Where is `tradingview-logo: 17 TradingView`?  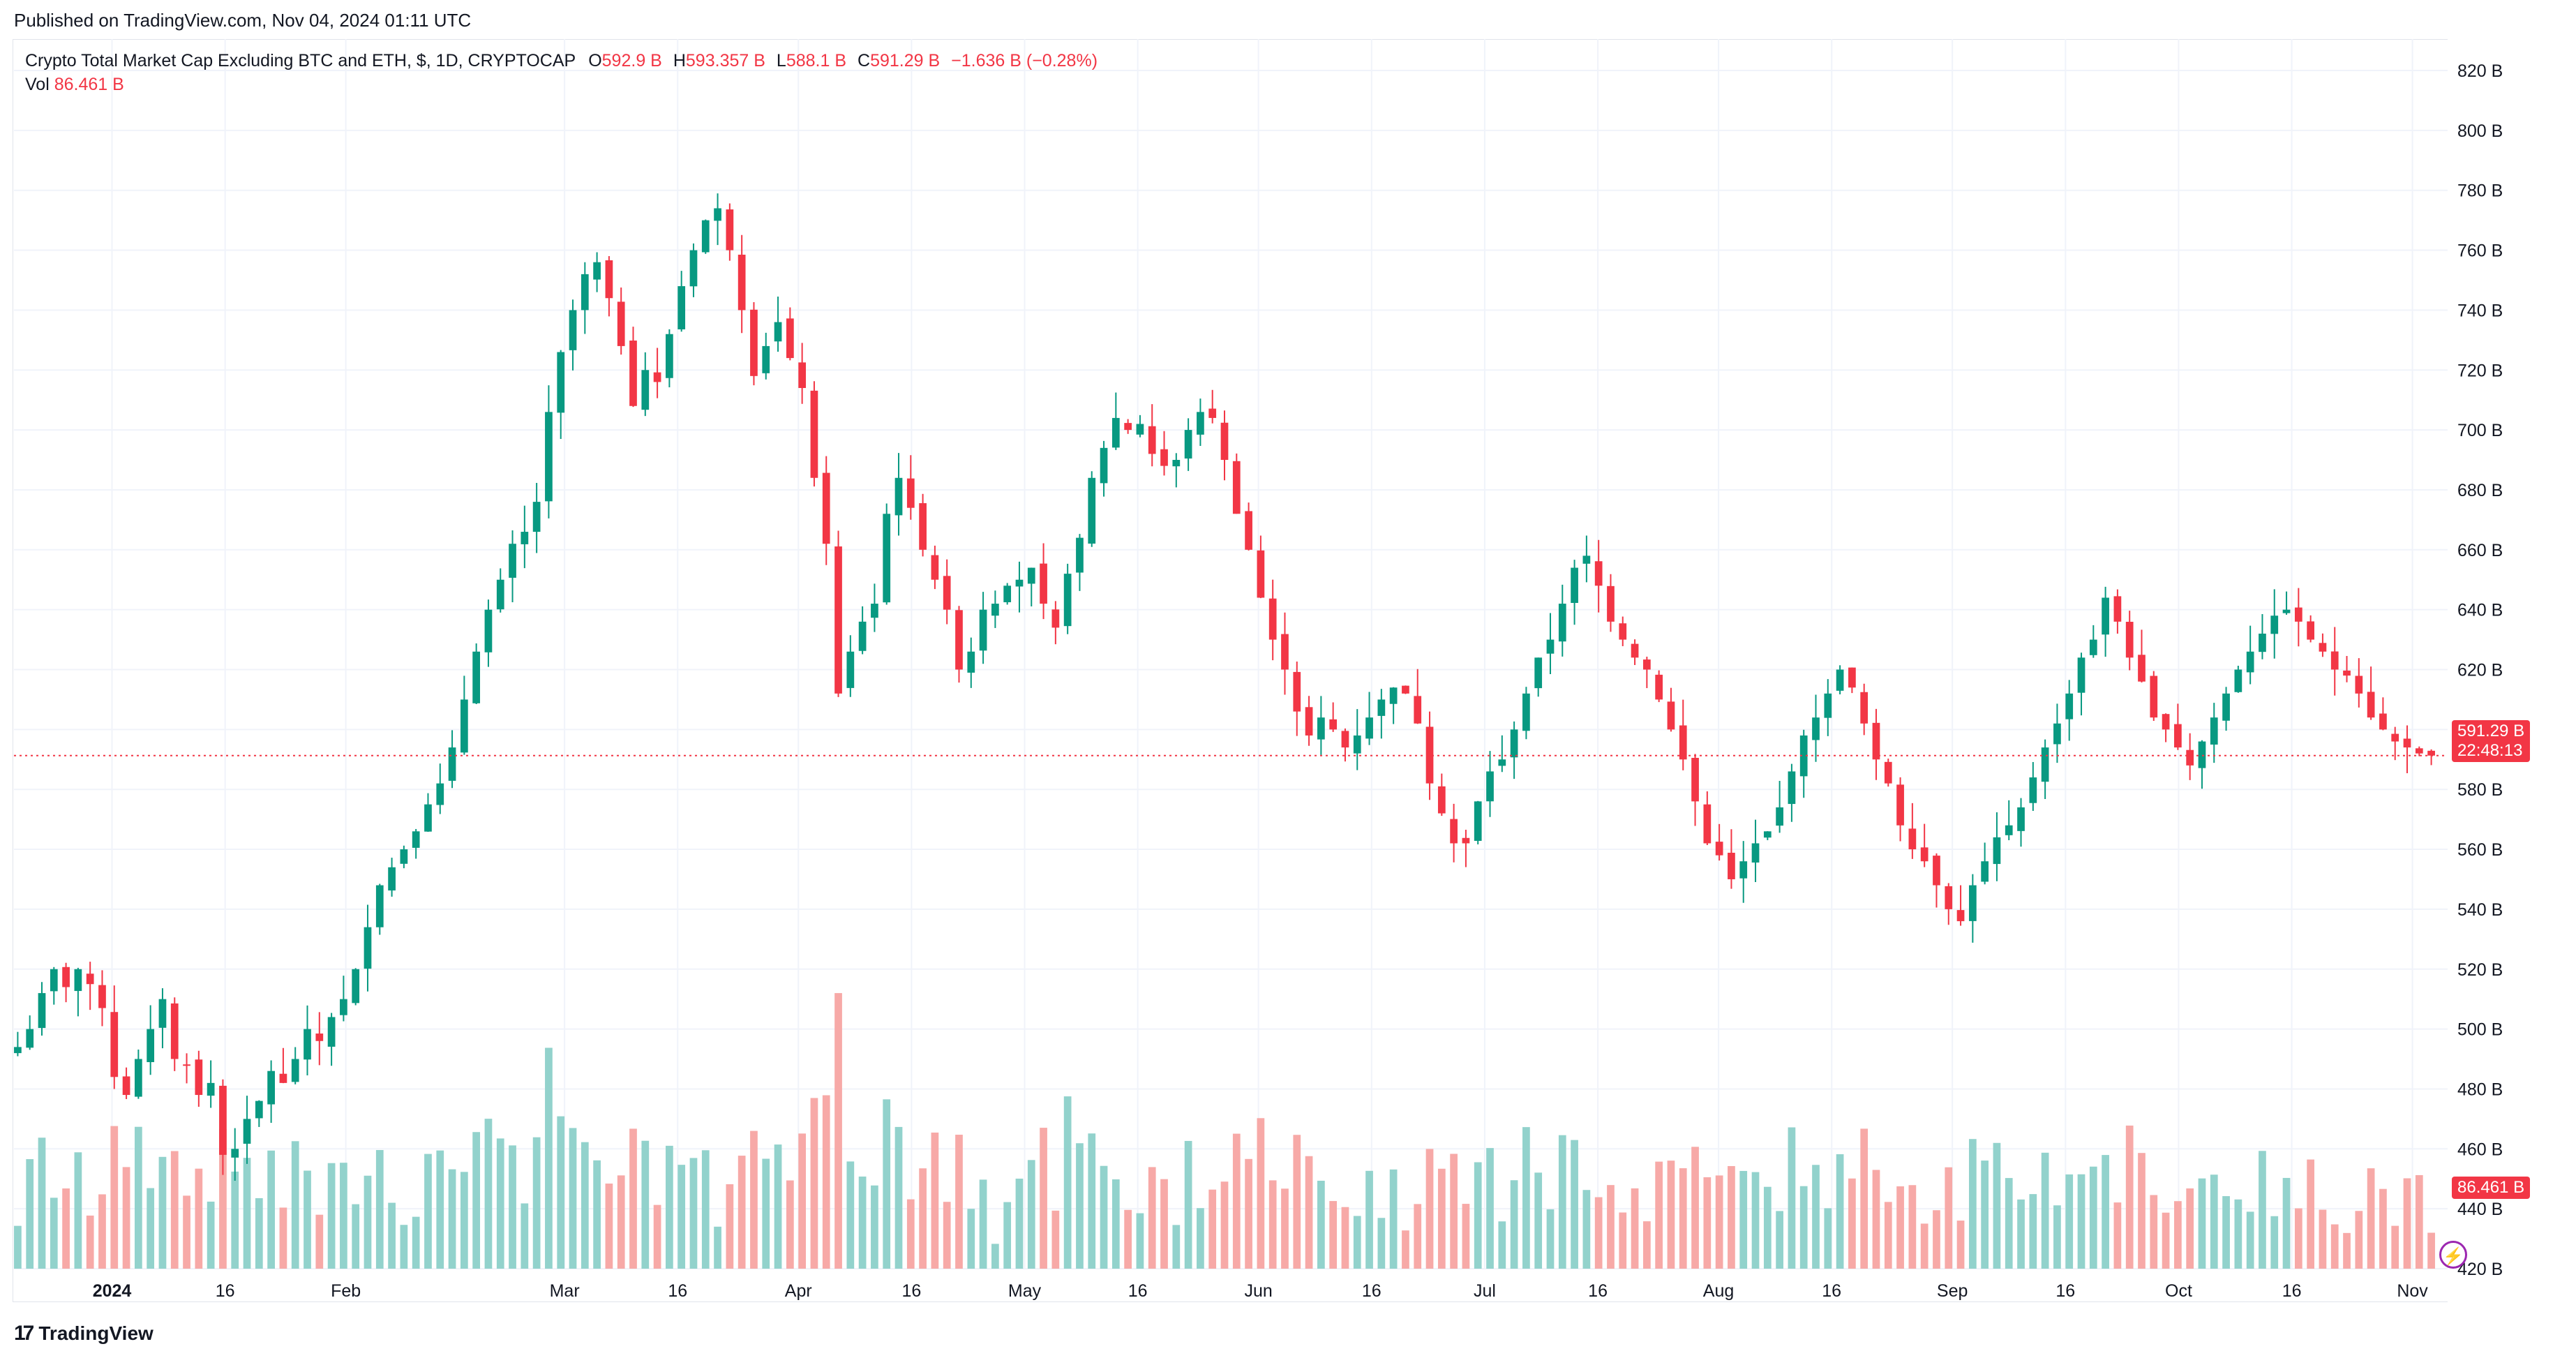
tradingview-logo: 17 TradingView is located at coordinates (83, 1333).